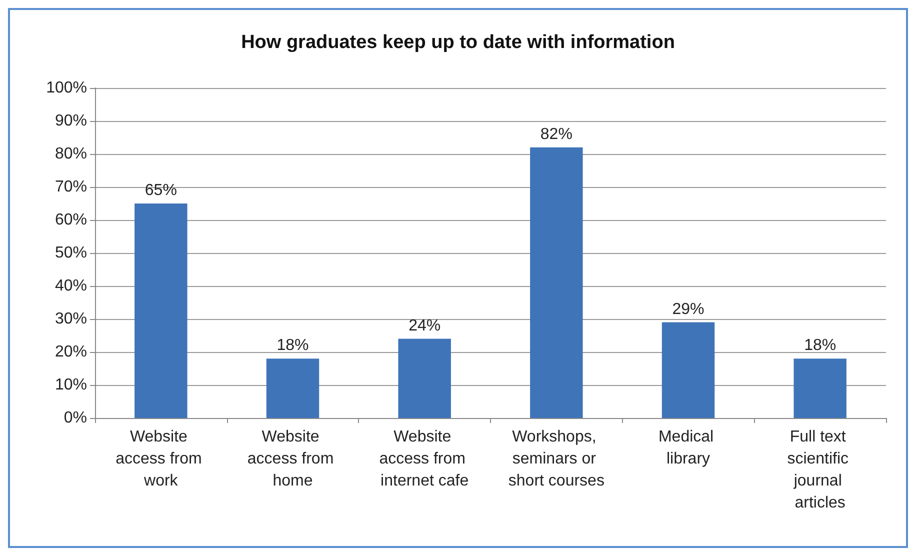  What do you see at coordinates (75, 418) in the screenshot?
I see `y-tick-label: 0%` at bounding box center [75, 418].